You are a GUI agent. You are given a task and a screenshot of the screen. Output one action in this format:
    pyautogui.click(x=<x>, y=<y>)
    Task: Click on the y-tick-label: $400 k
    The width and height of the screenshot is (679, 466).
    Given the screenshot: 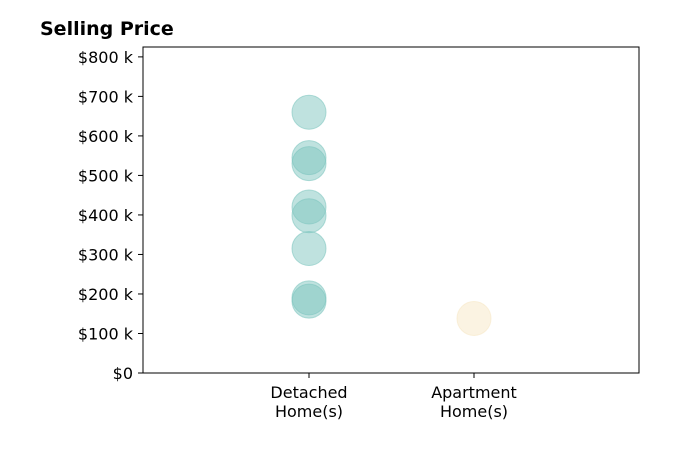 What is the action you would take?
    pyautogui.click(x=106, y=215)
    